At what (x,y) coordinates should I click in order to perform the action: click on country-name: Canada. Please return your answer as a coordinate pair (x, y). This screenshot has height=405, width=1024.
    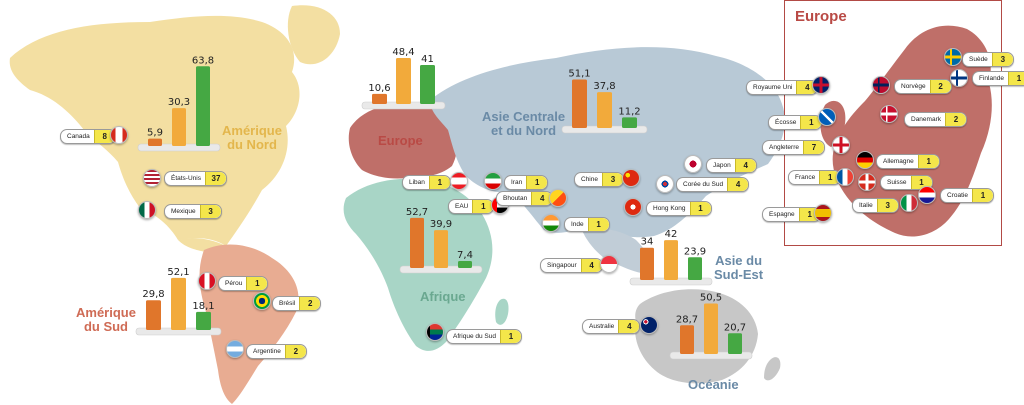
    Looking at the image, I should click on (78, 136).